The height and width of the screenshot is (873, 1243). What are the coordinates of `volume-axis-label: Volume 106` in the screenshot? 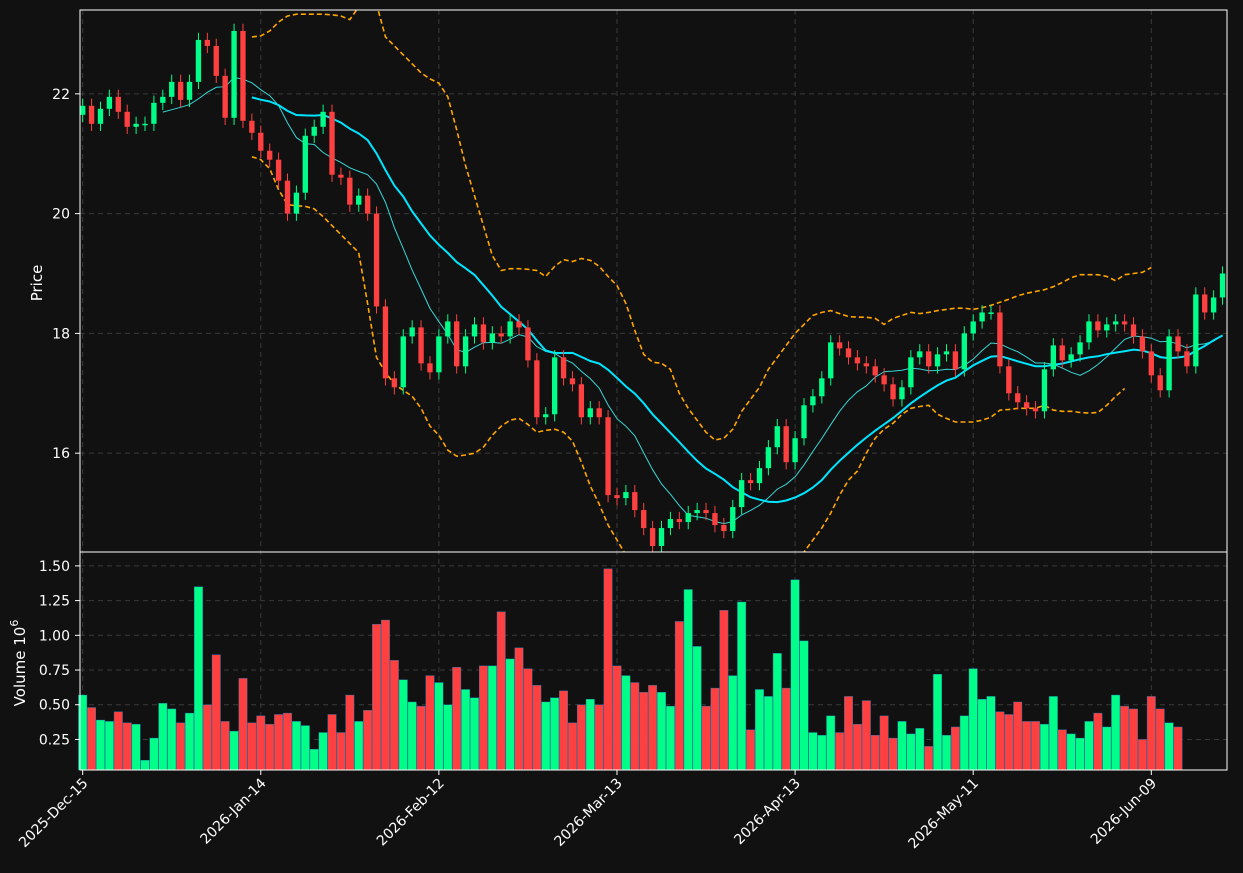 It's located at (18, 663).